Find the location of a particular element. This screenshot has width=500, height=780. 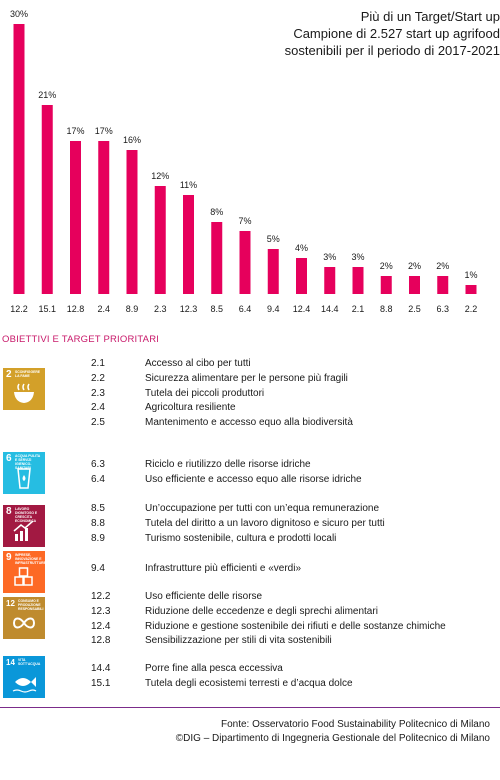

target-code: 8.8 is located at coordinates (98, 523).